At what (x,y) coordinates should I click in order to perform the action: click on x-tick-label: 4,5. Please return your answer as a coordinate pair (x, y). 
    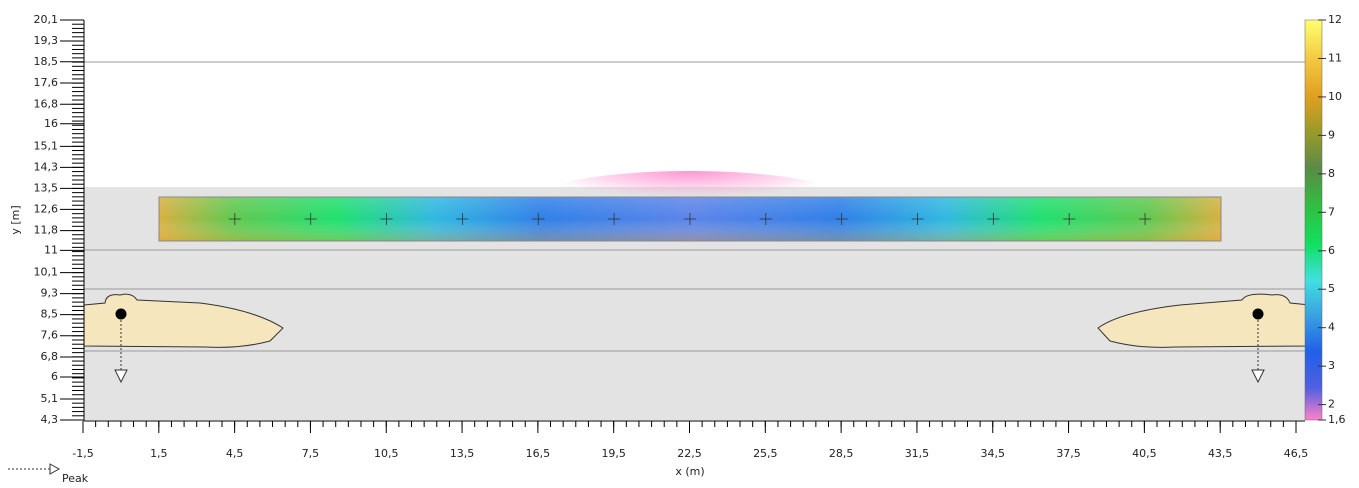
    Looking at the image, I should click on (235, 453).